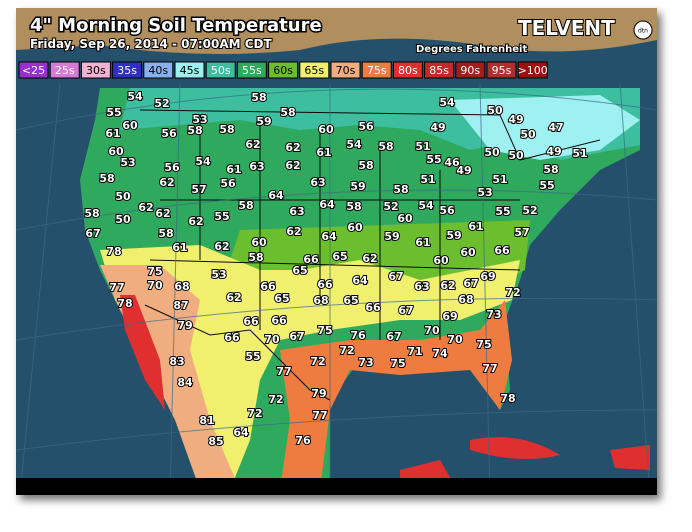  I want to click on bottom-bar, so click(336, 486).